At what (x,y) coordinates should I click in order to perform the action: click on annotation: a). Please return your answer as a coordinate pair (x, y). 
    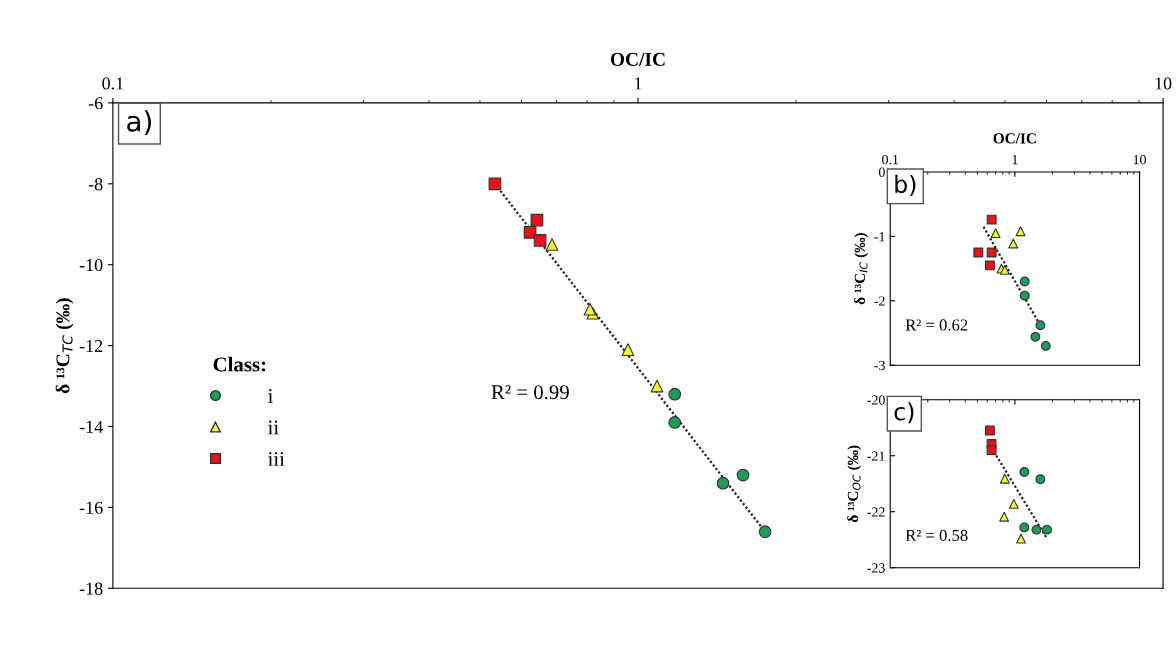
    Looking at the image, I should click on (139, 122).